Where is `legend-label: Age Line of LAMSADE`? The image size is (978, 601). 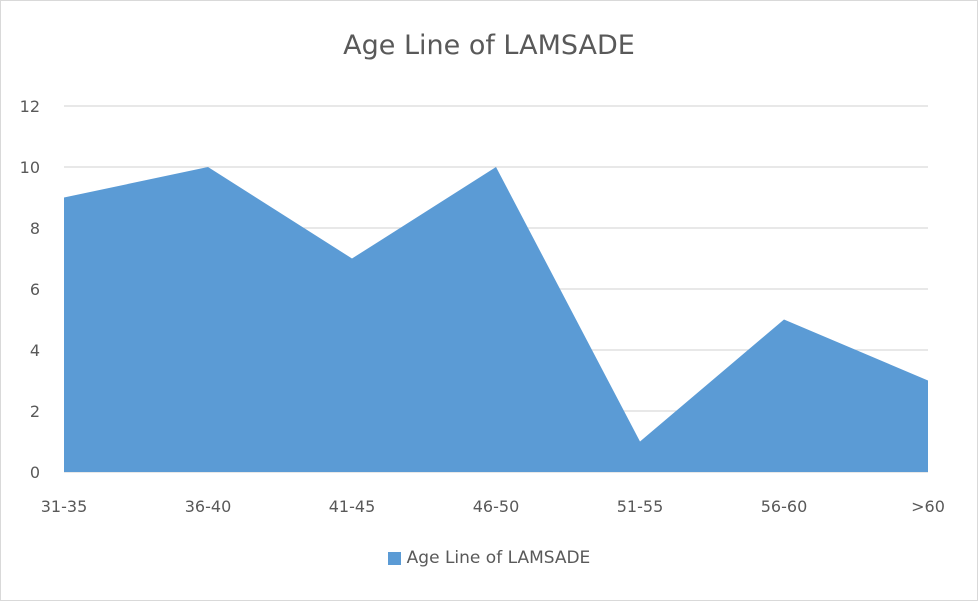
legend-label: Age Line of LAMSADE is located at coordinates (498, 558).